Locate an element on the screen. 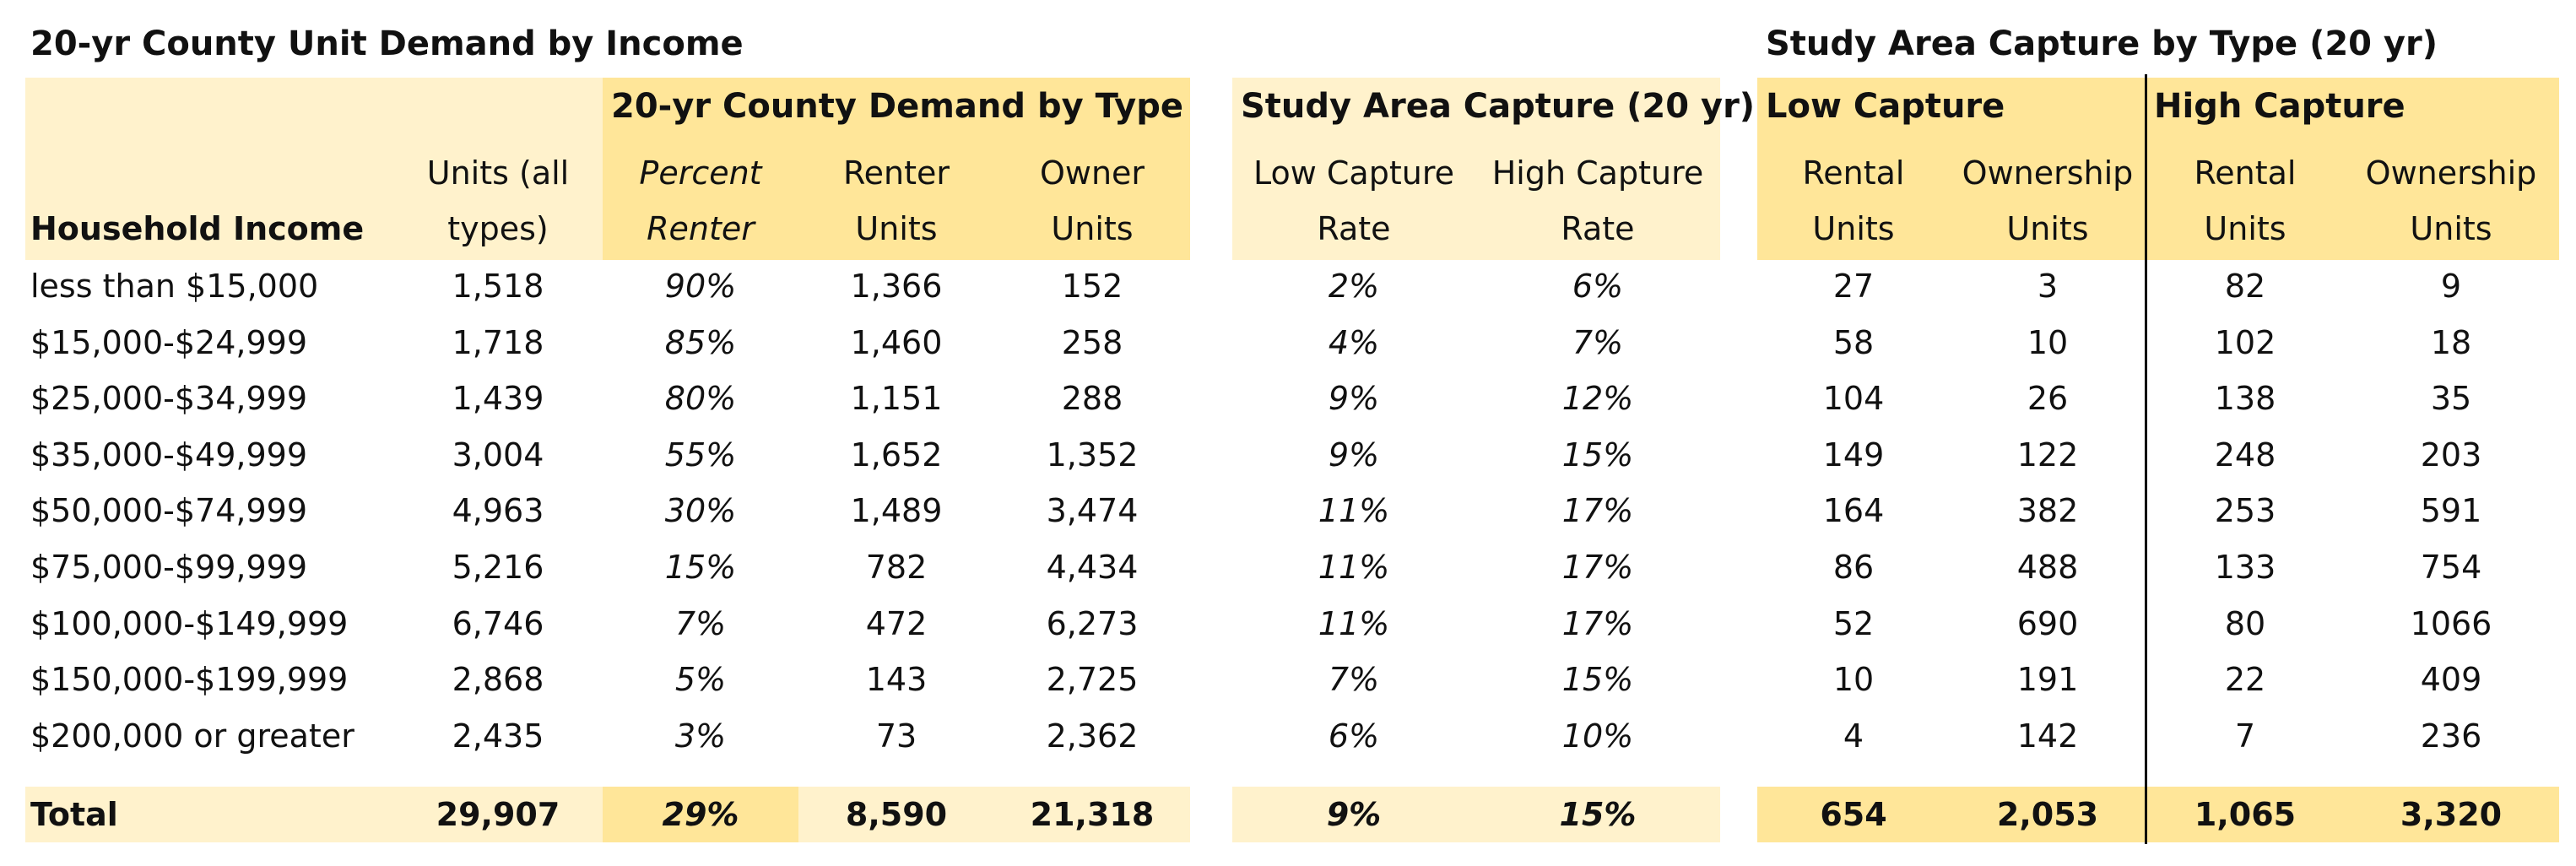  cell-income-row-5: $50,000-$74,999 is located at coordinates (168, 511).